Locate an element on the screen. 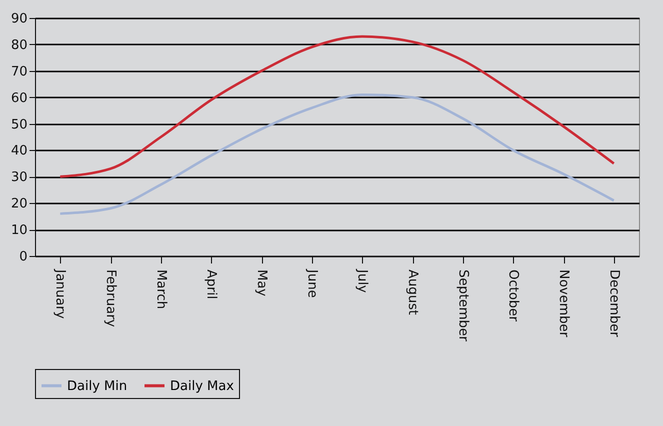 This screenshot has height=426, width=663. y-tick-label: 70 is located at coordinates (19, 72).